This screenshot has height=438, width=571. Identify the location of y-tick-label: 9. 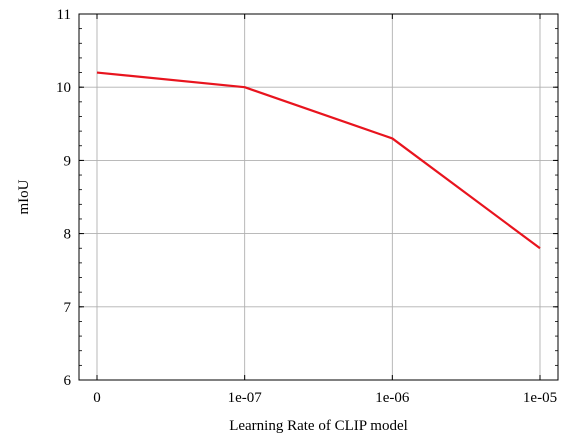
(68, 161).